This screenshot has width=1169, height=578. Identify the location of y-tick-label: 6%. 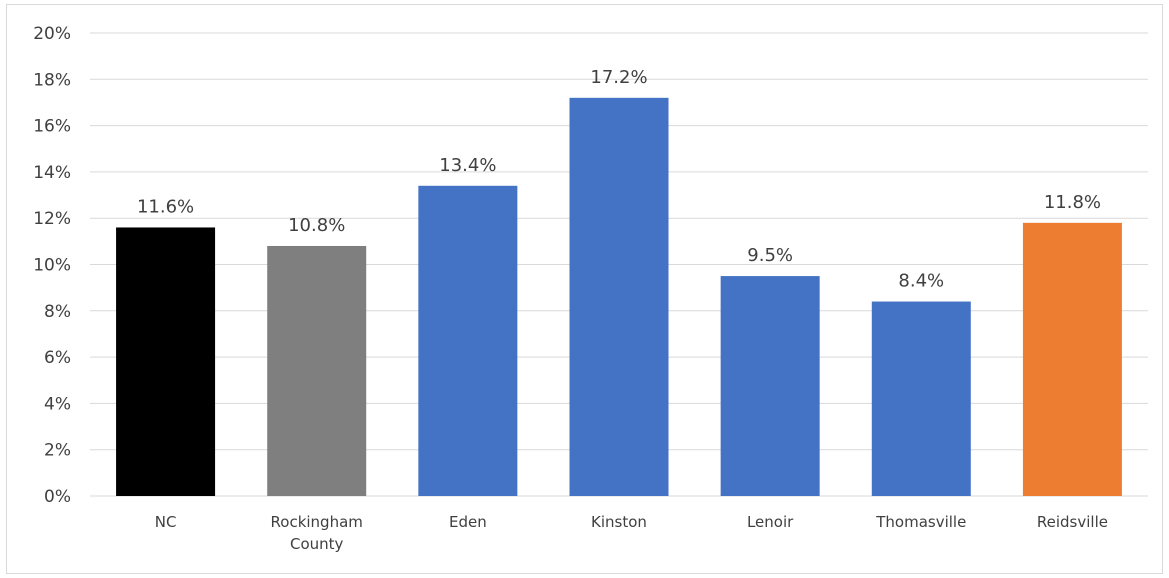
(57, 358).